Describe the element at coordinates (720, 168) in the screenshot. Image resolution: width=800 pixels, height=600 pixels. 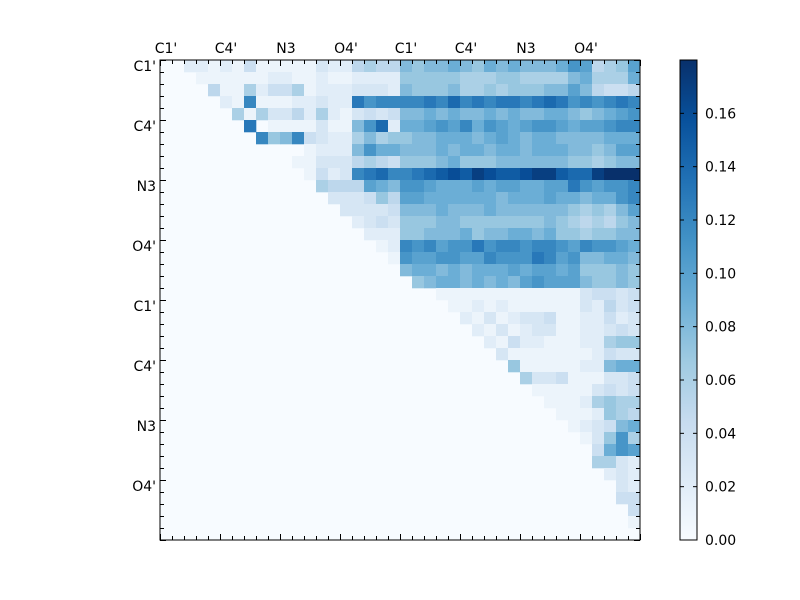
I see `colorbar-tick-label: 0.14` at that location.